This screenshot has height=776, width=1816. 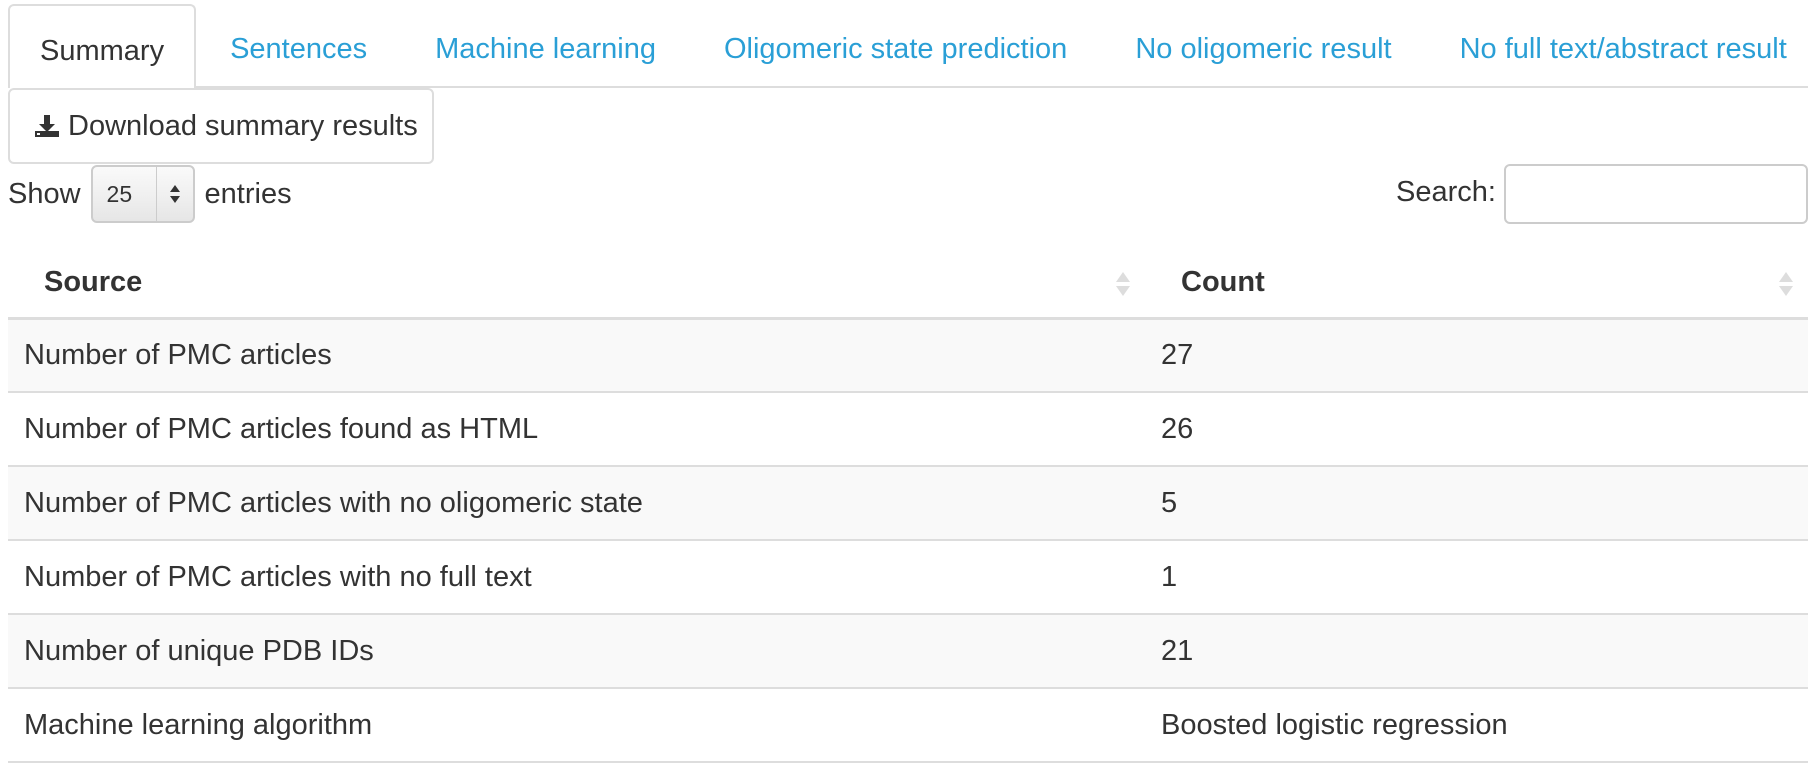 I want to click on search-label: Search:, so click(x=1446, y=192).